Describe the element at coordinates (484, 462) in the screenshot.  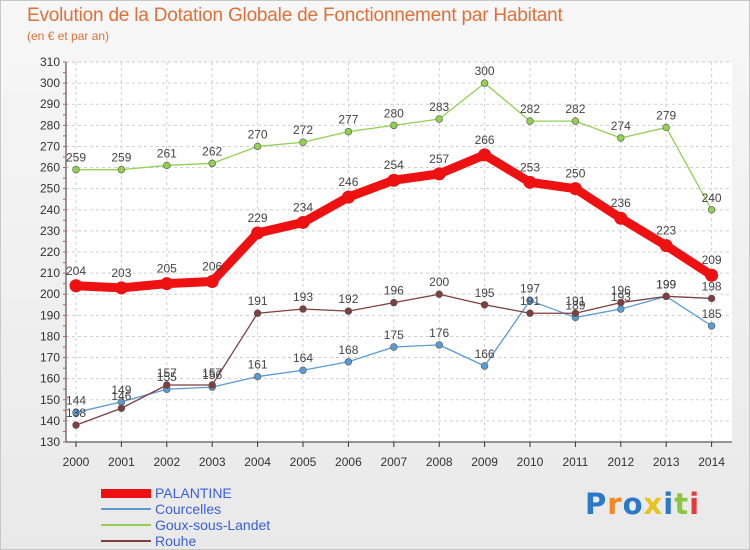
I see `x-tick-label: 2009` at that location.